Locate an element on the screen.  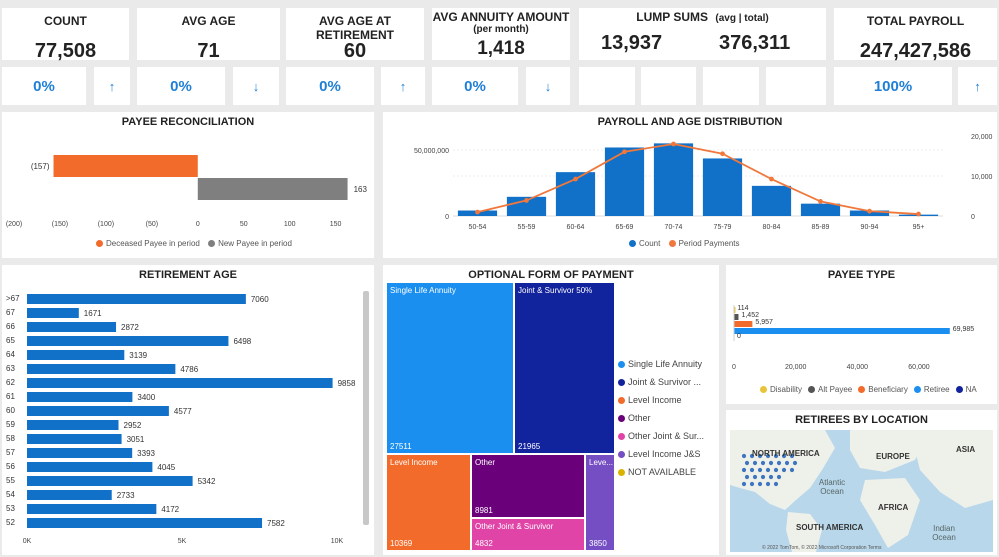
kpi-title: AVG AGE is located at coordinates (208, 21).